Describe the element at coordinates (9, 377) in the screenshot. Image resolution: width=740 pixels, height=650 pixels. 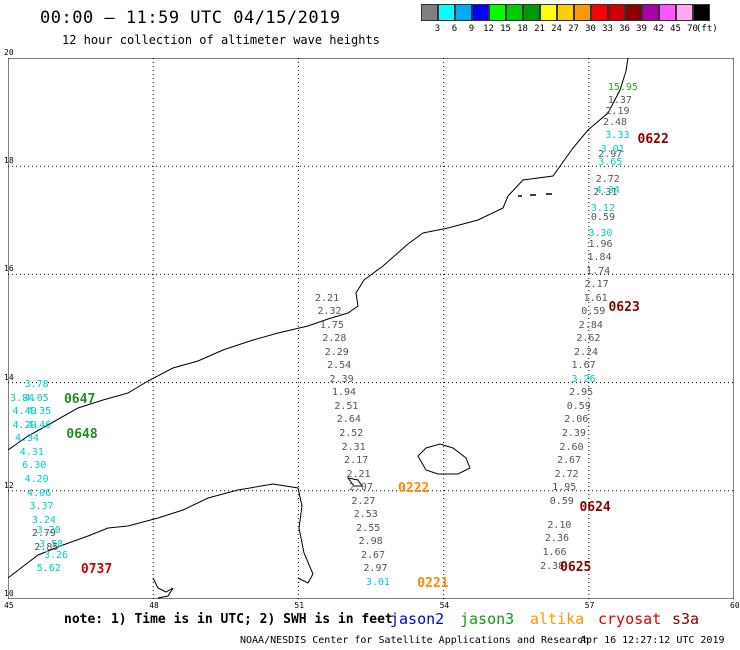
I see `latitude-tick-label: 14` at that location.